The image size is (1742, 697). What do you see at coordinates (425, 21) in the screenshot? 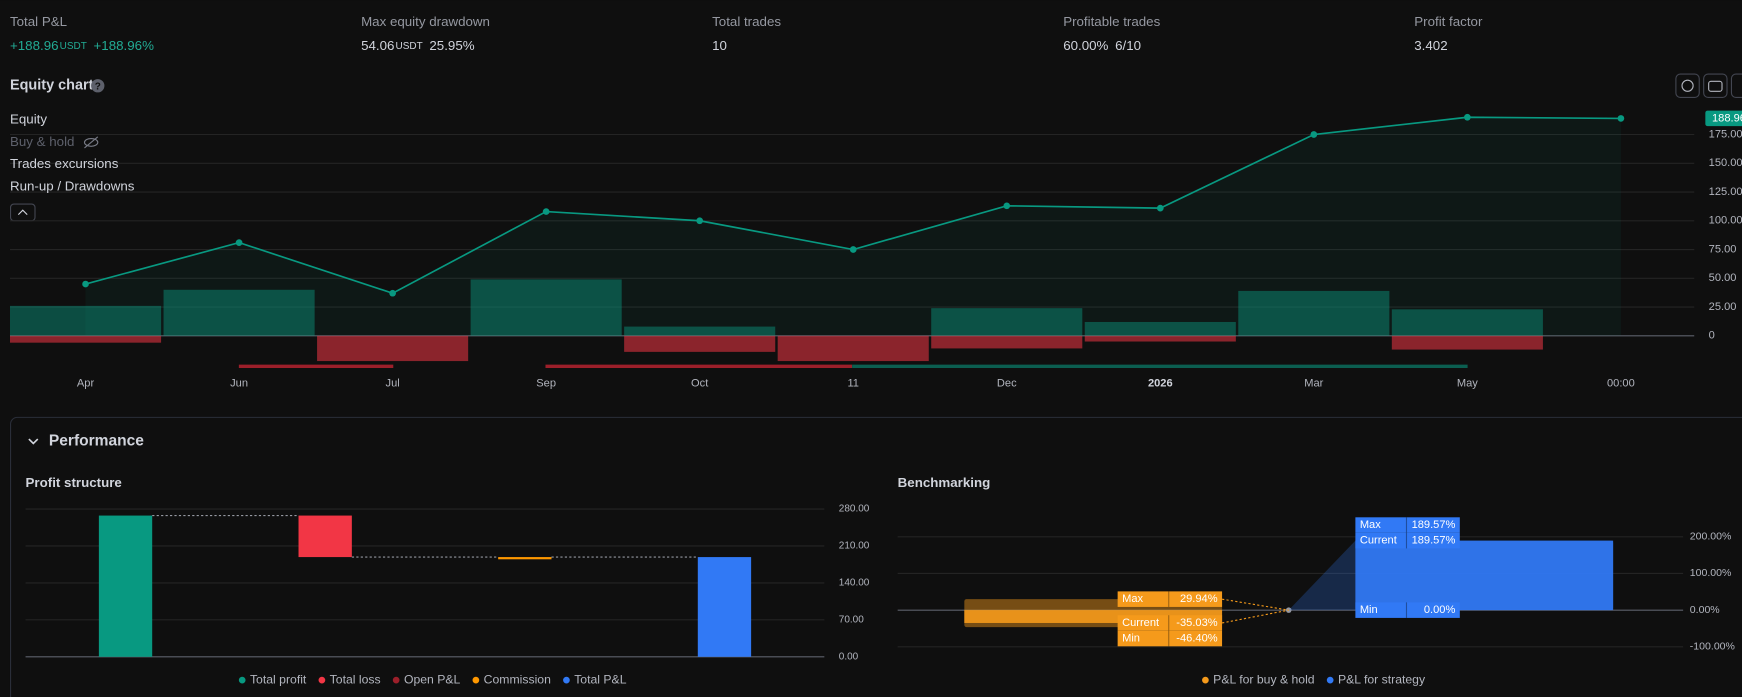
I see `metric-label: Max equity drawdown` at bounding box center [425, 21].